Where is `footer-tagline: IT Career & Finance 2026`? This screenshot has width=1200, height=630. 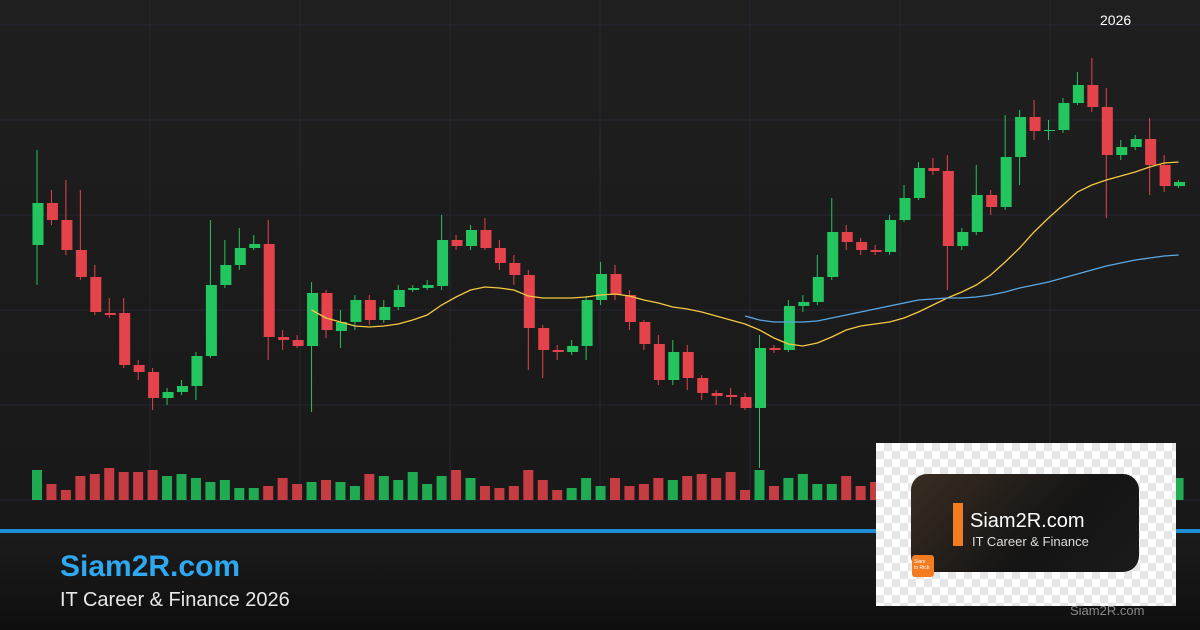 footer-tagline: IT Career & Finance 2026 is located at coordinates (175, 600).